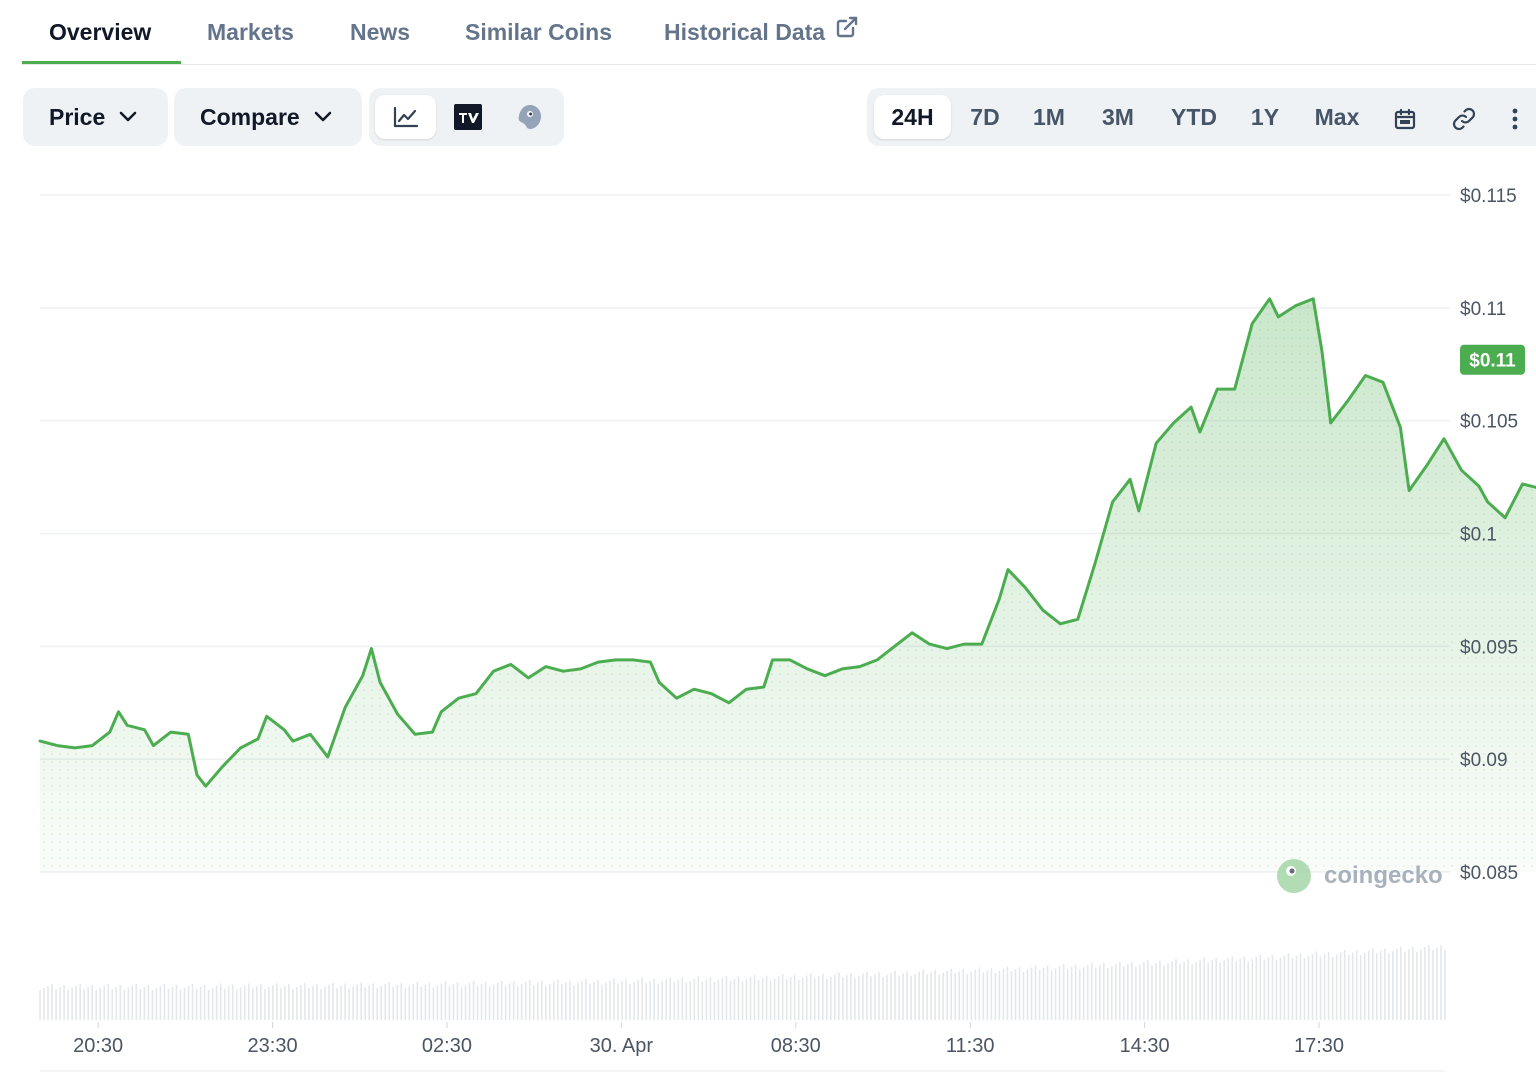 The image size is (1536, 1074). I want to click on y-tick-label: $0.115, so click(1488, 196).